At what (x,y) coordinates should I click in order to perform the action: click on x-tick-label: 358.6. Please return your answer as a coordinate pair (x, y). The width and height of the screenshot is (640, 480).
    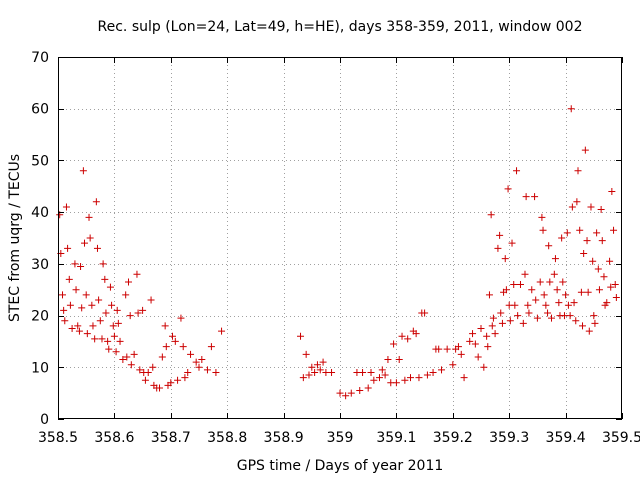
    Looking at the image, I should click on (114, 438).